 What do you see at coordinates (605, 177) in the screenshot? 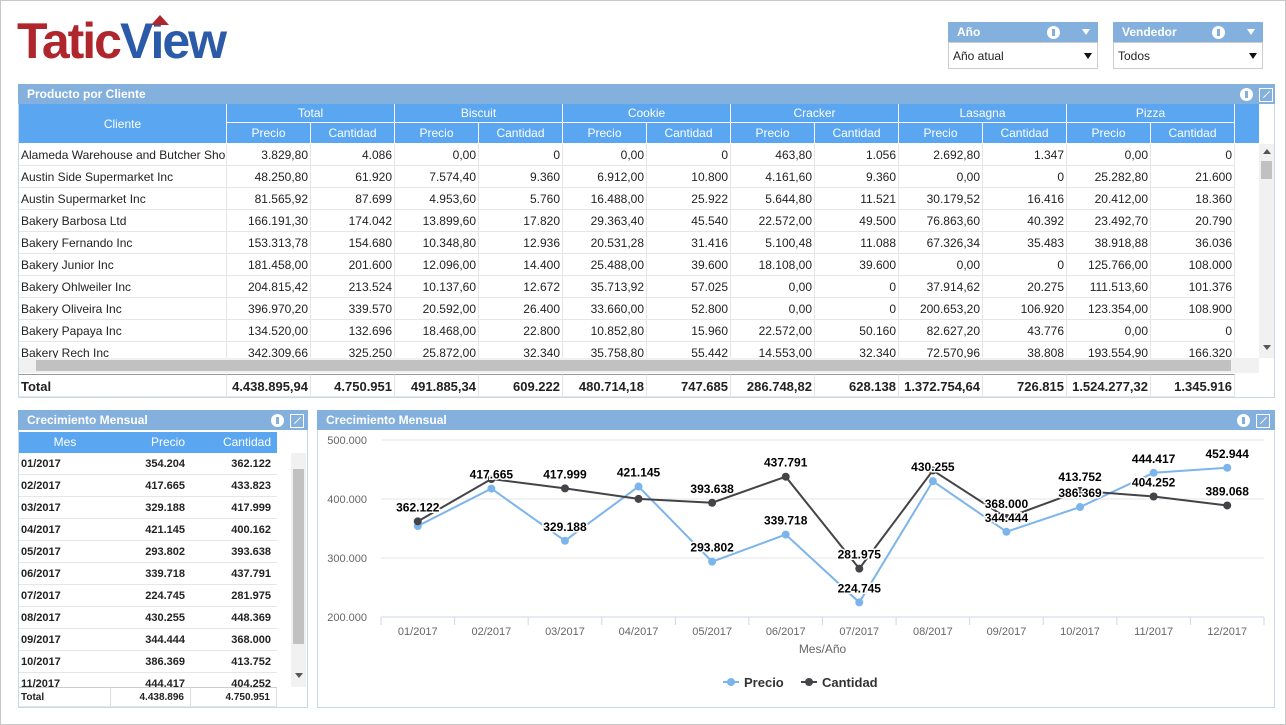
I see `number-cell: 6.912,00` at bounding box center [605, 177].